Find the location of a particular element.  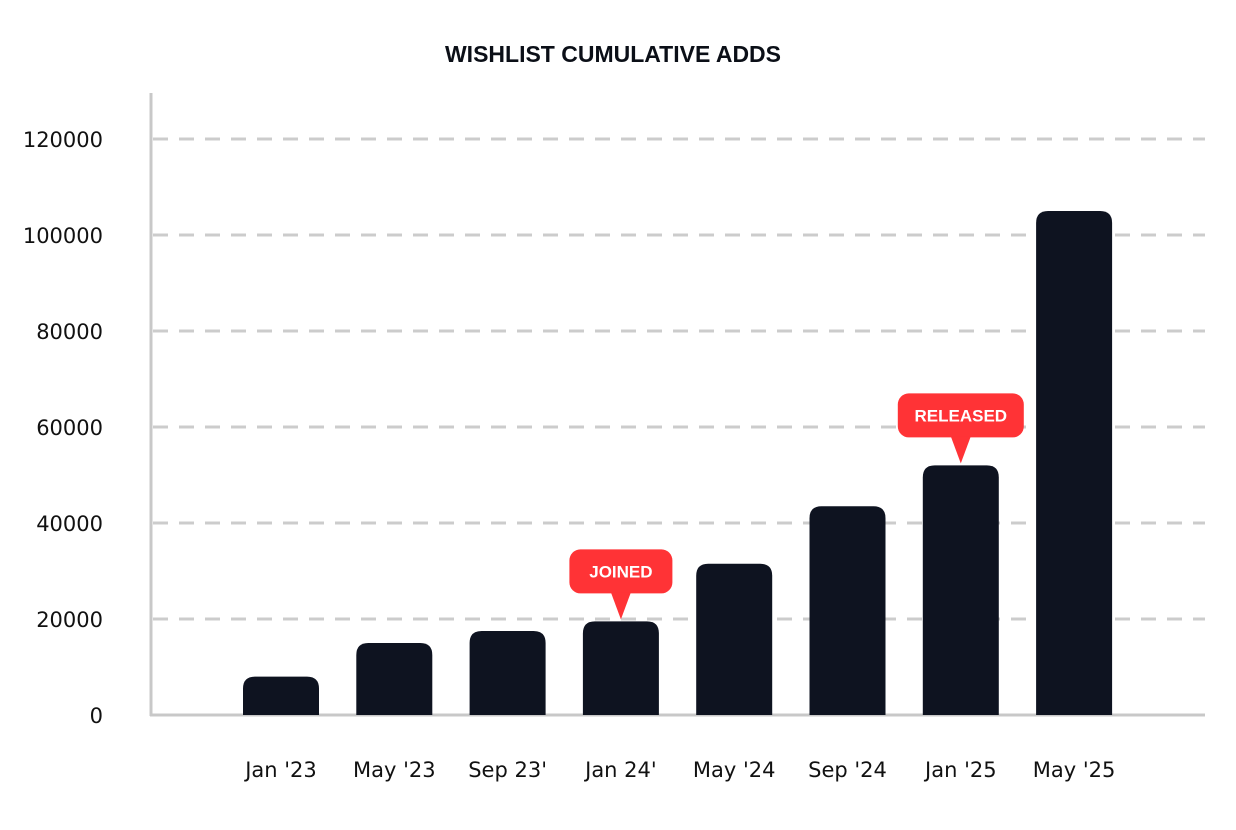

annotation-callout: RELEASED is located at coordinates (960, 428).